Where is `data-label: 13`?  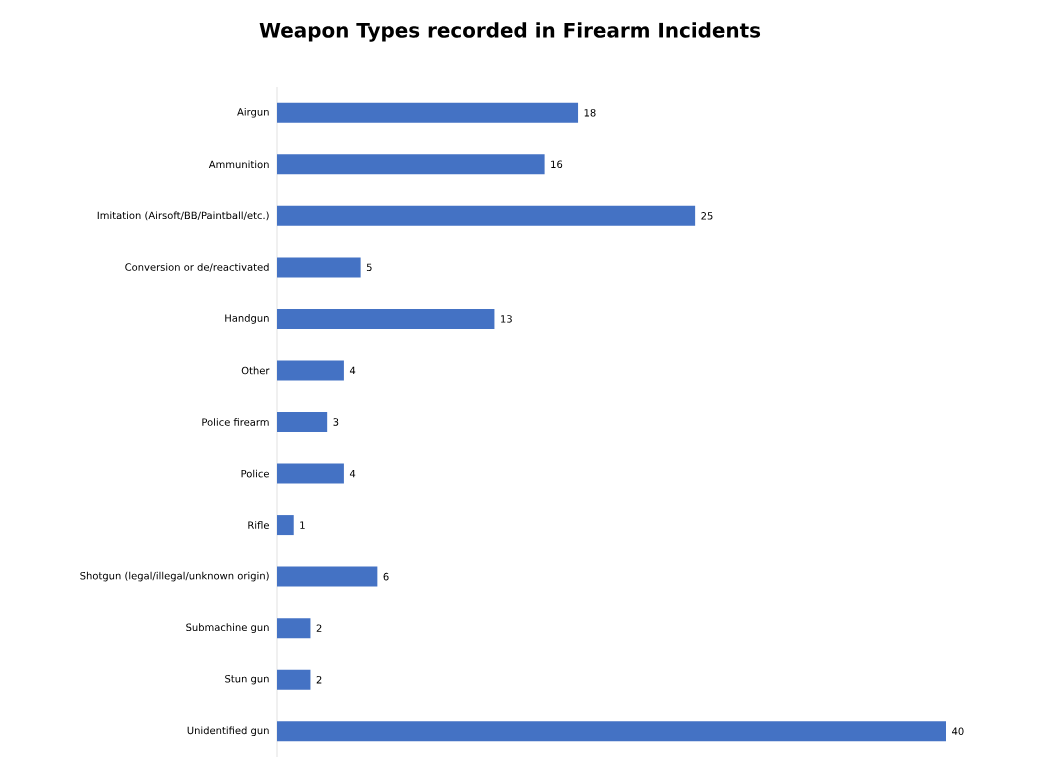 data-label: 13 is located at coordinates (506, 319).